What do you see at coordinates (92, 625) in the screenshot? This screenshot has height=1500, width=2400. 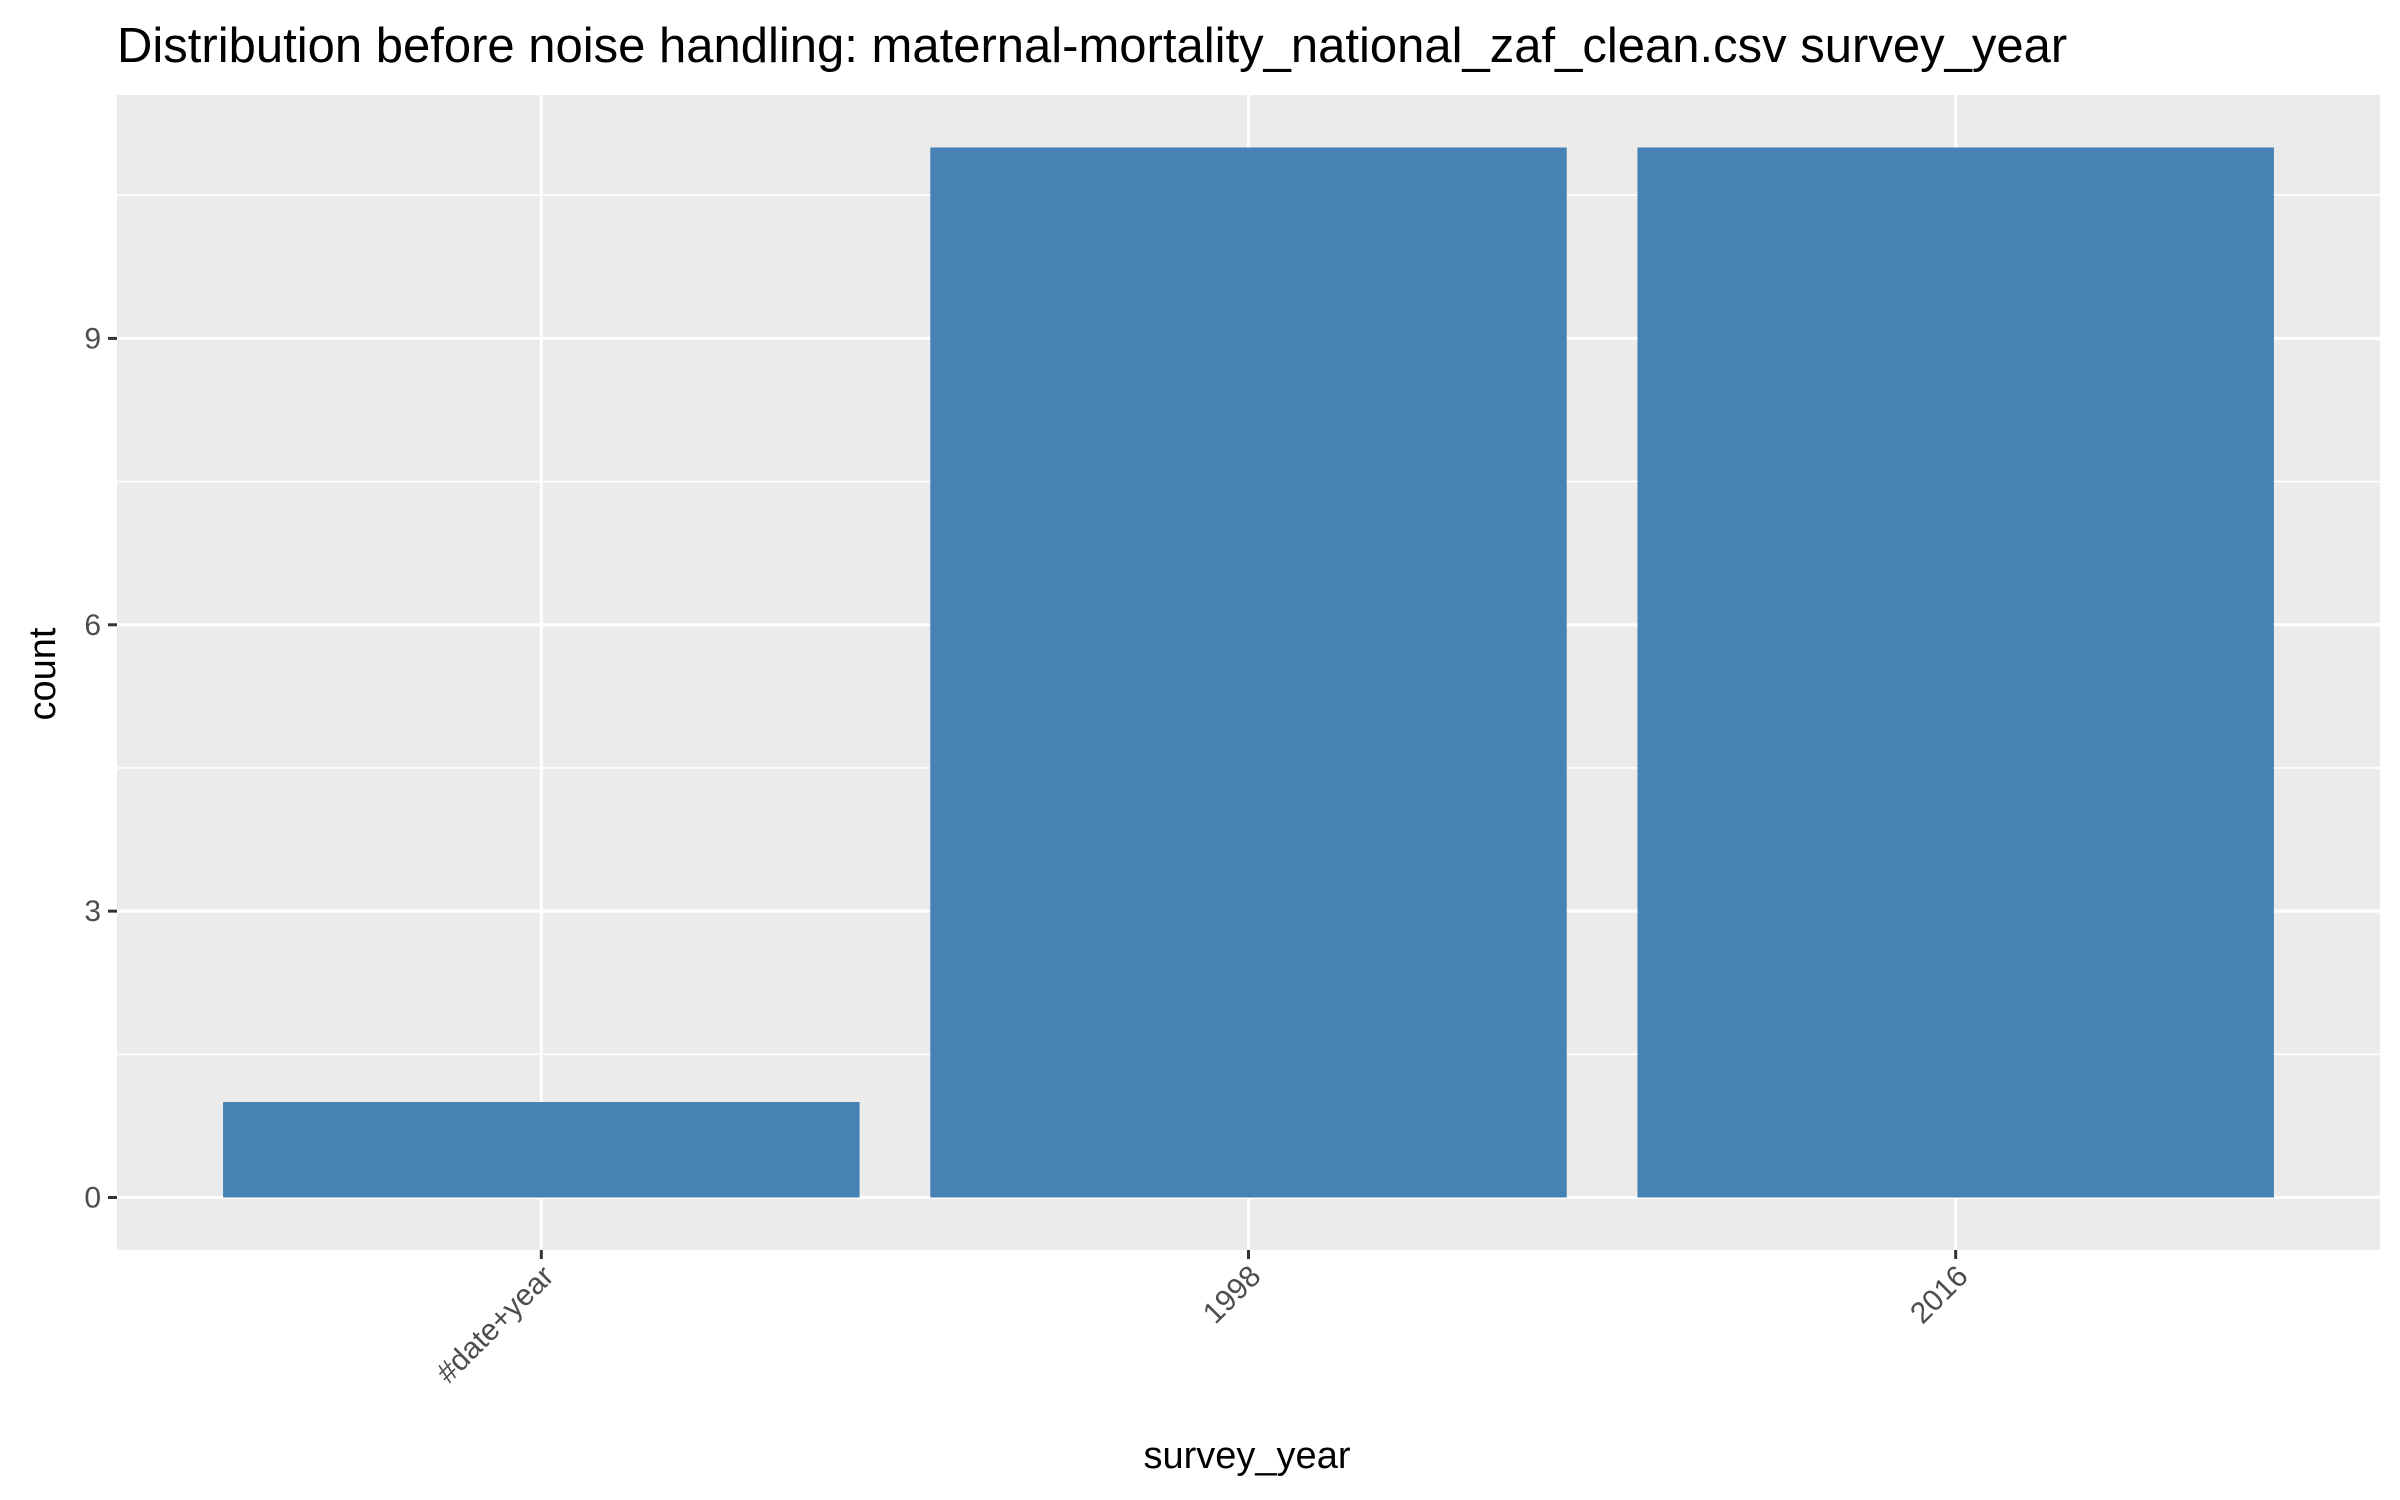 I see `y-tick-label: 6` at bounding box center [92, 625].